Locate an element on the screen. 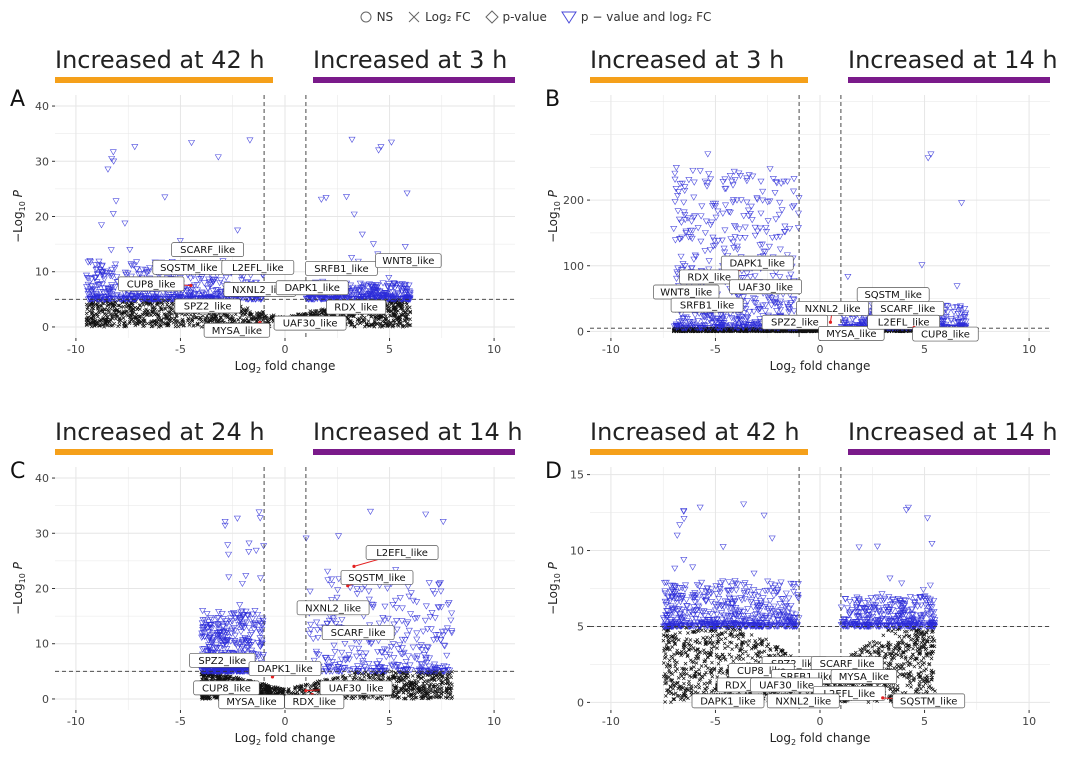 The image size is (1070, 782). legend-item-log2fc: Log₂ FC is located at coordinates (438, 17).